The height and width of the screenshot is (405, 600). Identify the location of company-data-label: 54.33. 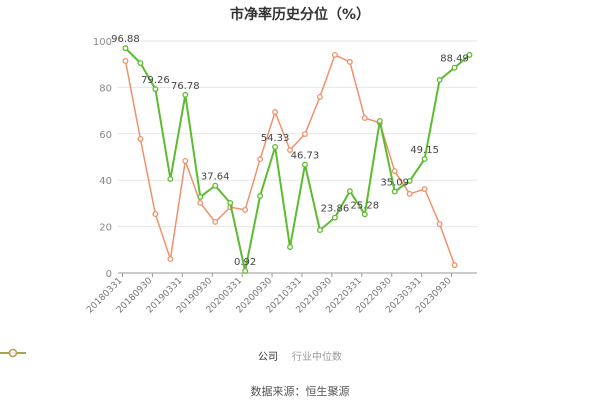
(275, 138).